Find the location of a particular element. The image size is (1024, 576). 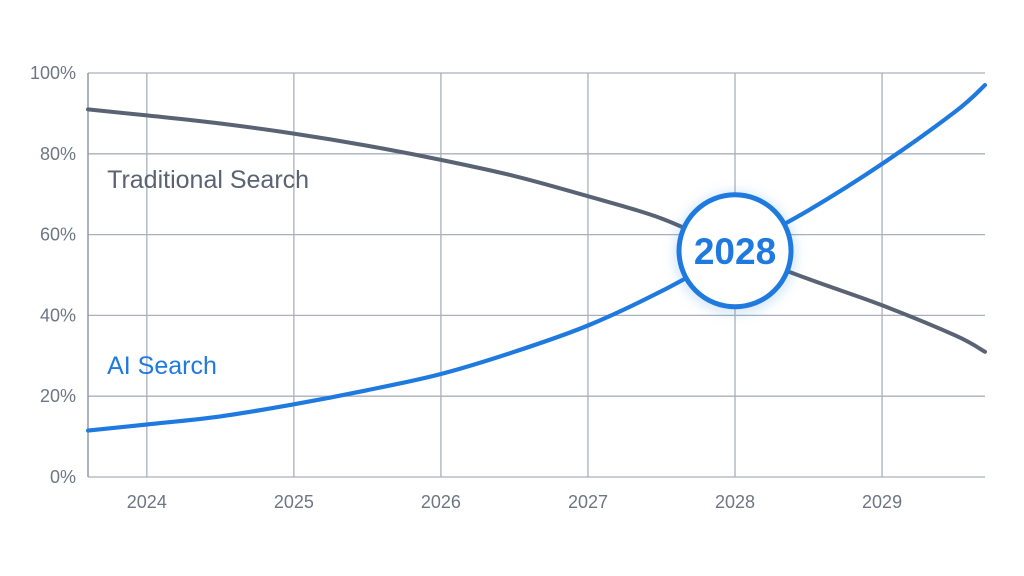

traditional-search-label: Traditional Search is located at coordinates (208, 180).